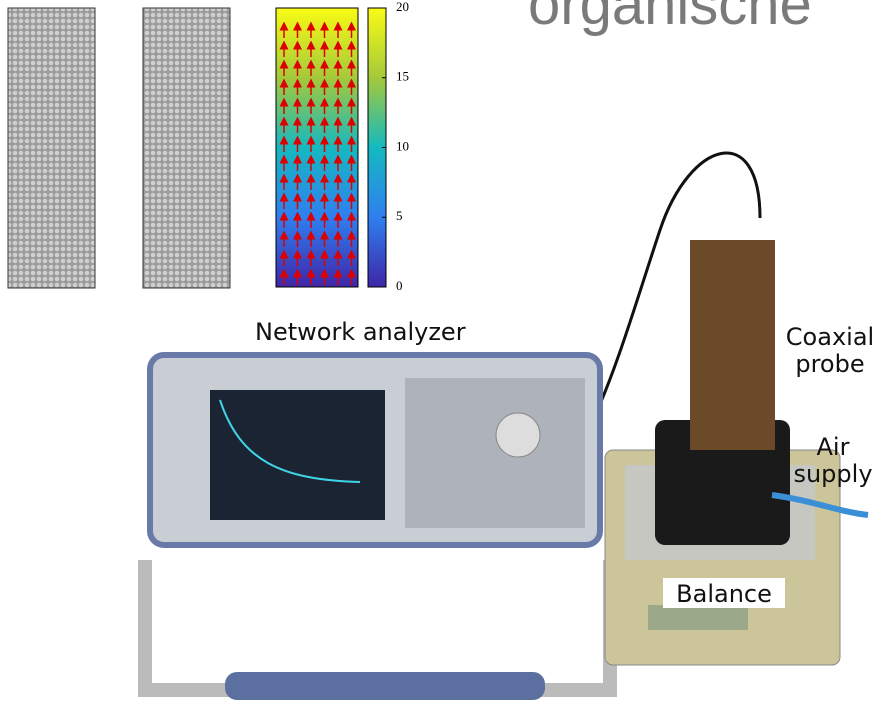 The image size is (885, 708). I want to click on title-fragment: organische, so click(670, 18).